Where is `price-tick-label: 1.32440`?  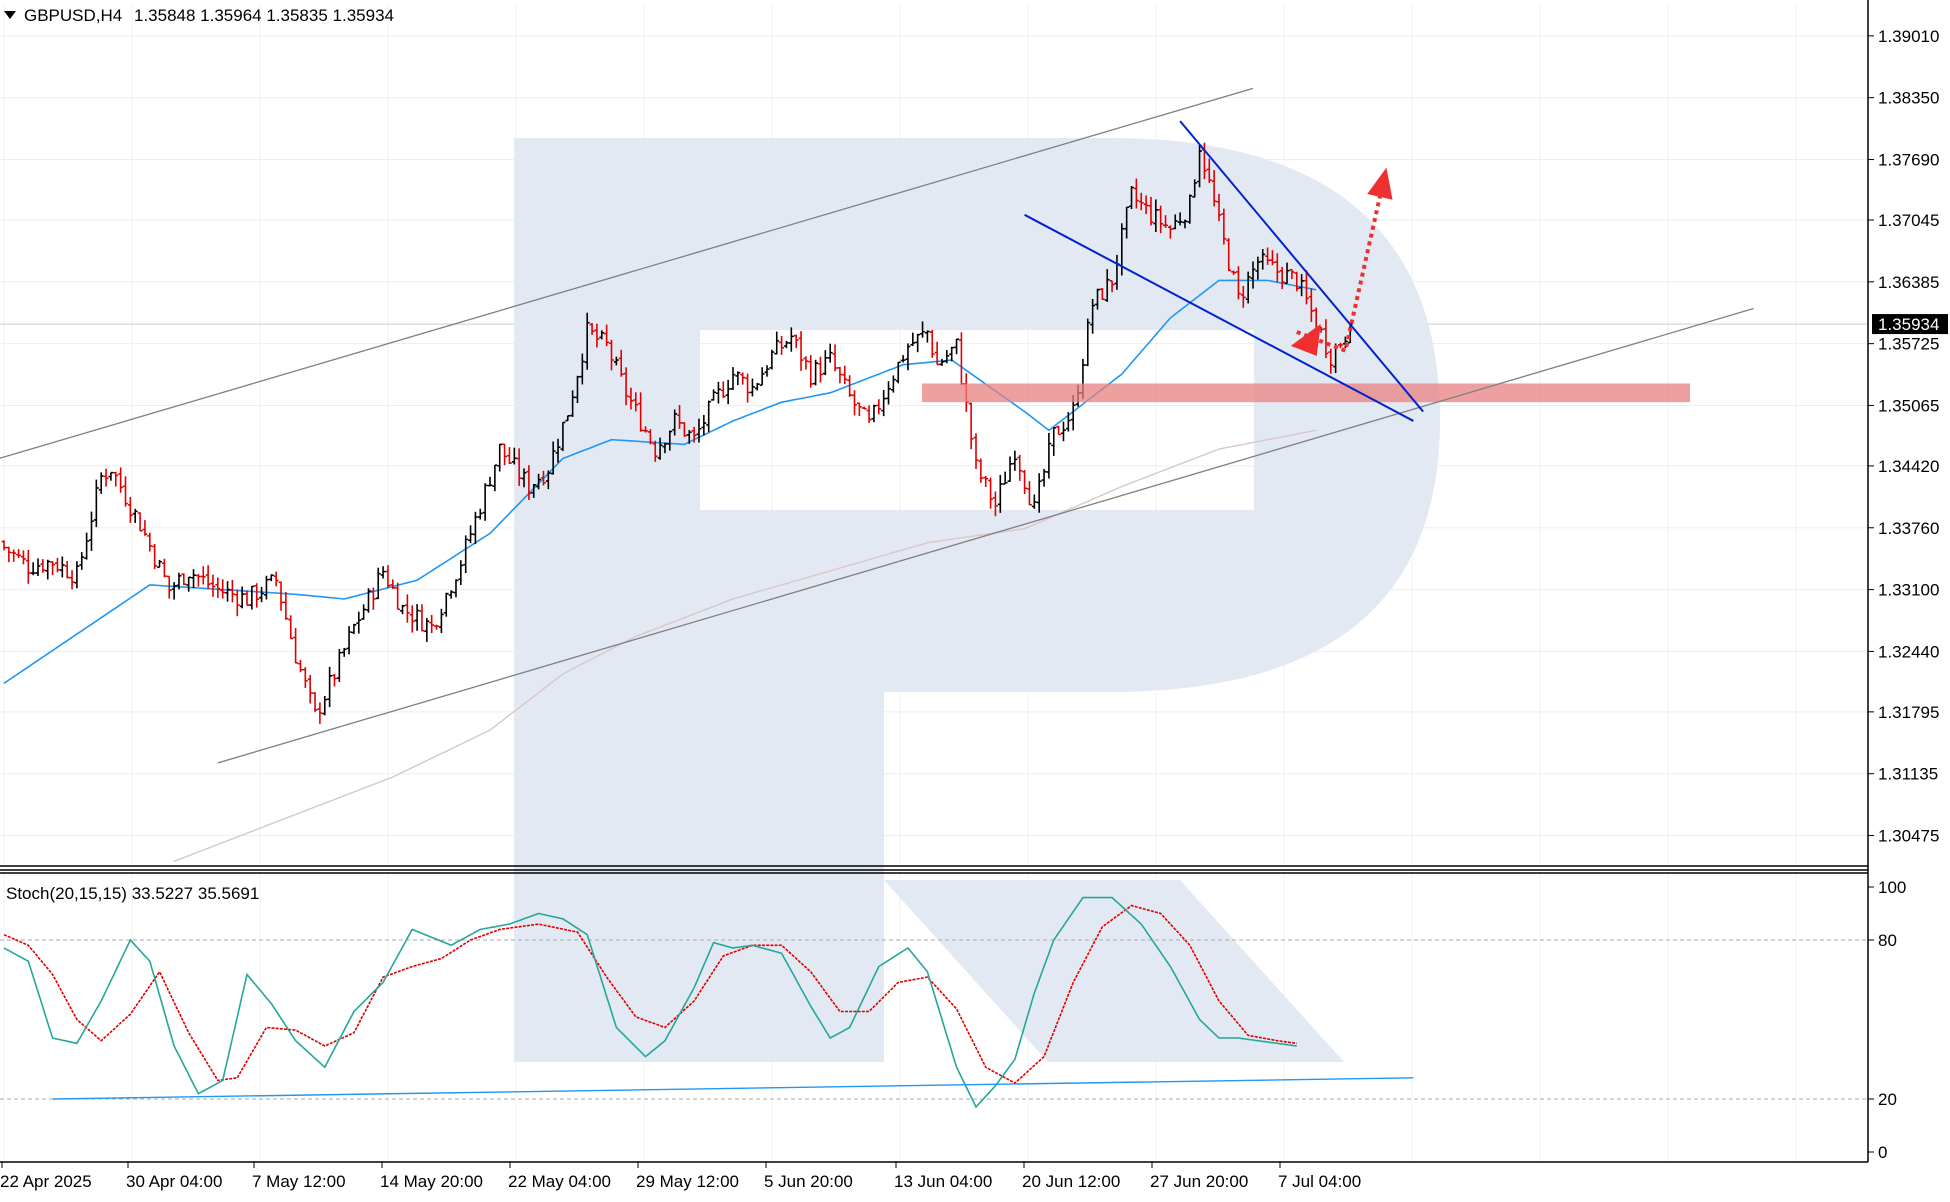 price-tick-label: 1.32440 is located at coordinates (1908, 651).